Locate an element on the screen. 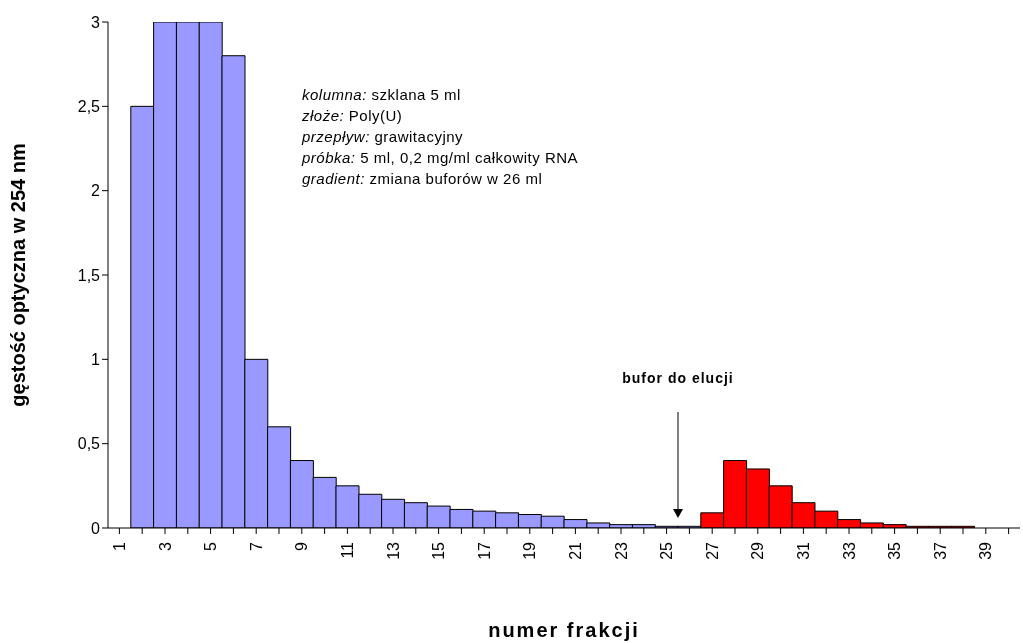 This screenshot has width=1023, height=643. x-tick-label: 31 is located at coordinates (803, 550).